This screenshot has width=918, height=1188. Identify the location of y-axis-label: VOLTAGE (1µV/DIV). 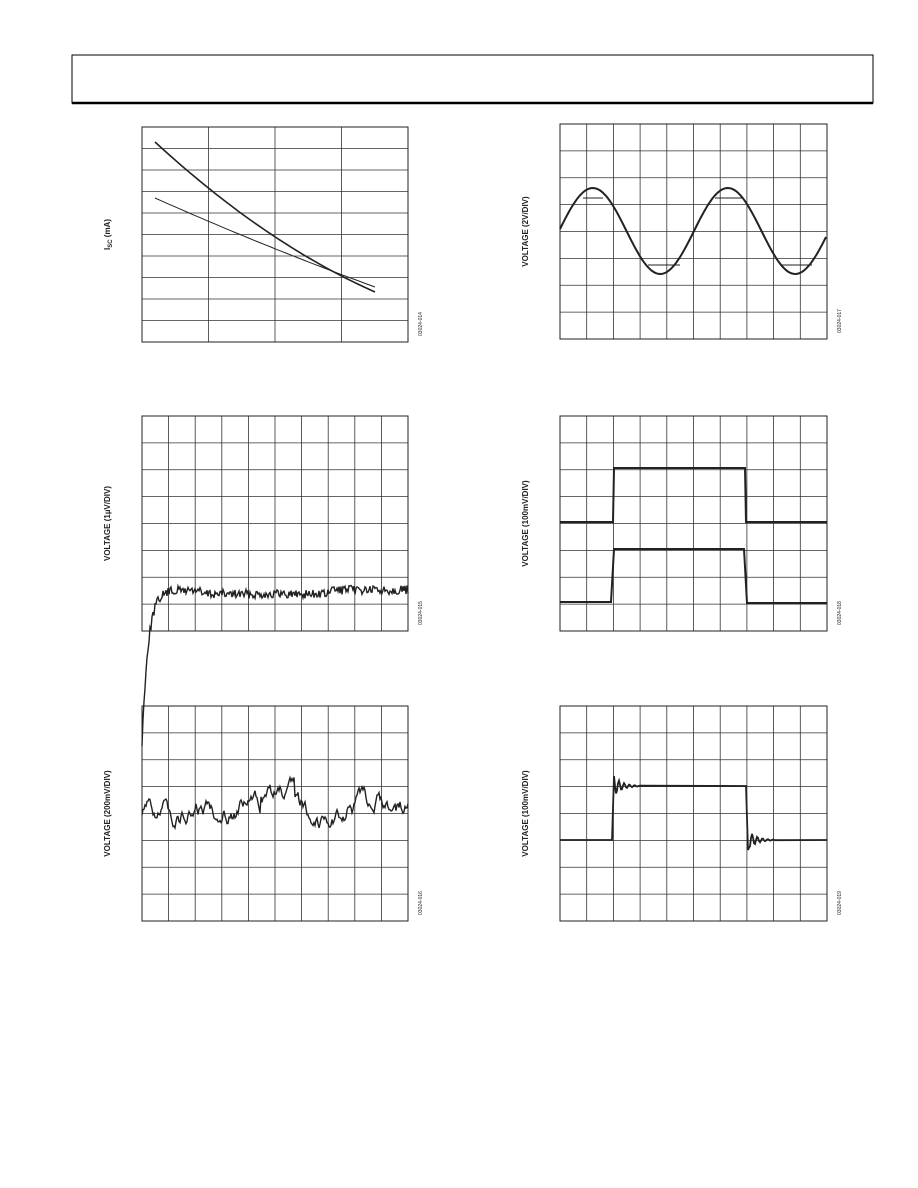
(107, 523).